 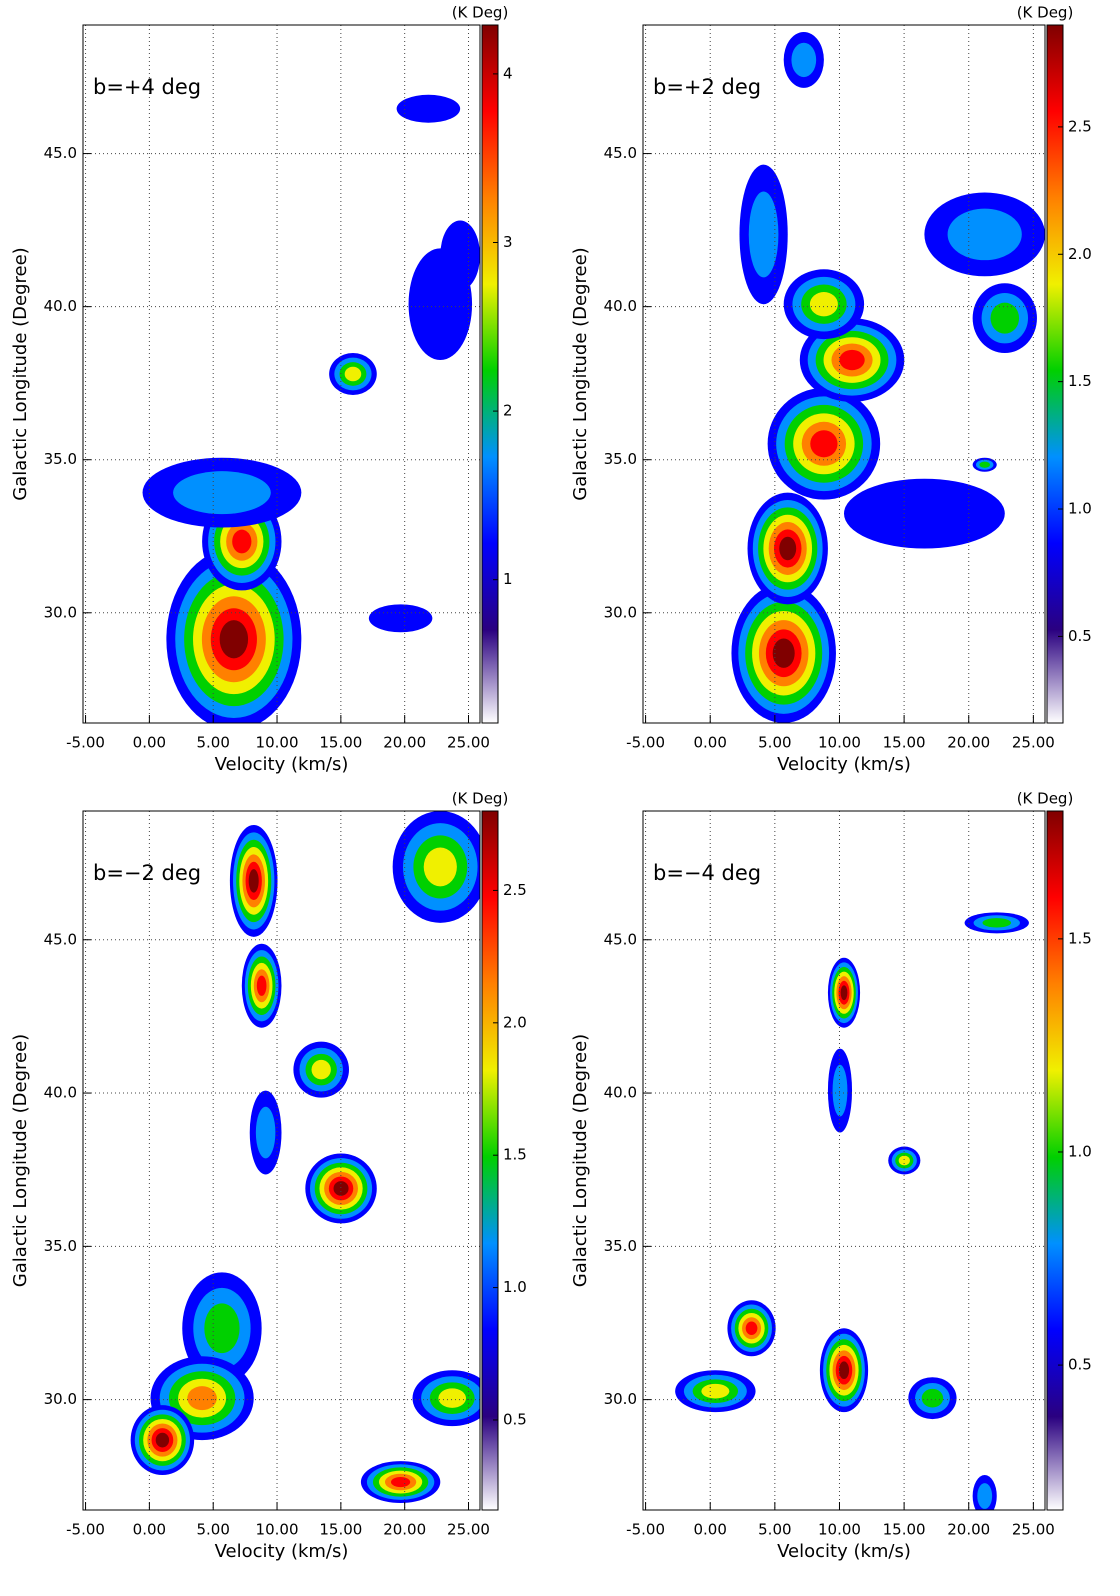 I want to click on colorbar-tick-label: 2.0, so click(x=1080, y=254).